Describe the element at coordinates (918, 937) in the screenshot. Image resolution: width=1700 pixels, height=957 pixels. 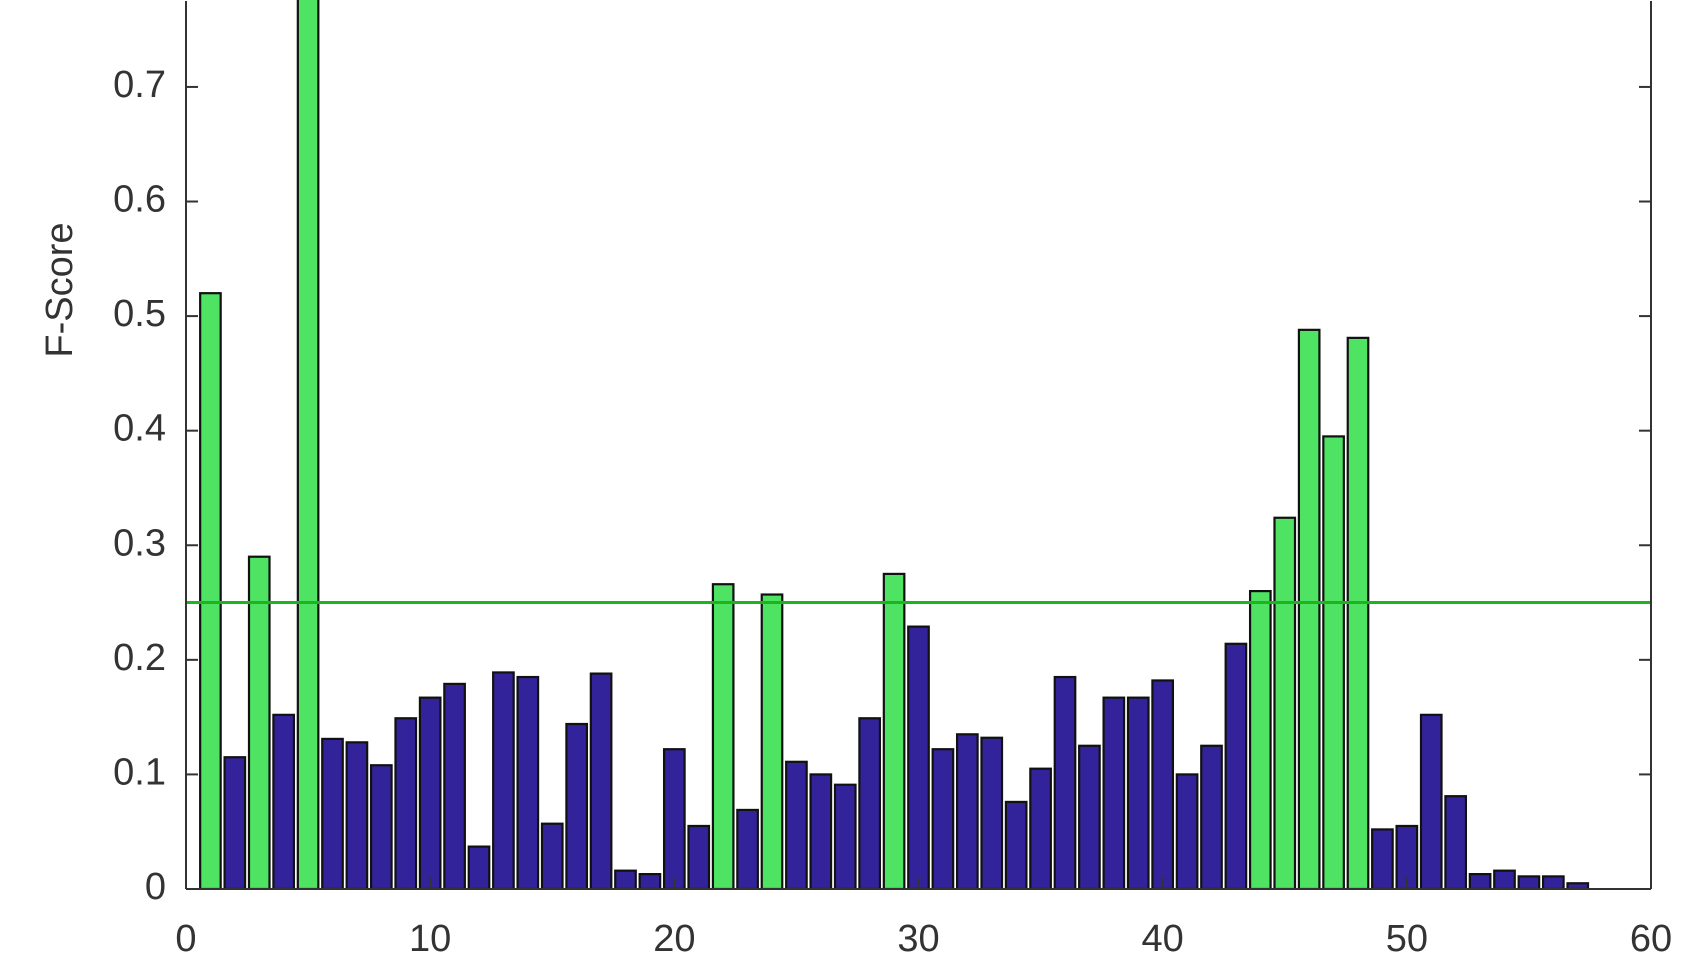
I see `x-tick-label: 30` at that location.